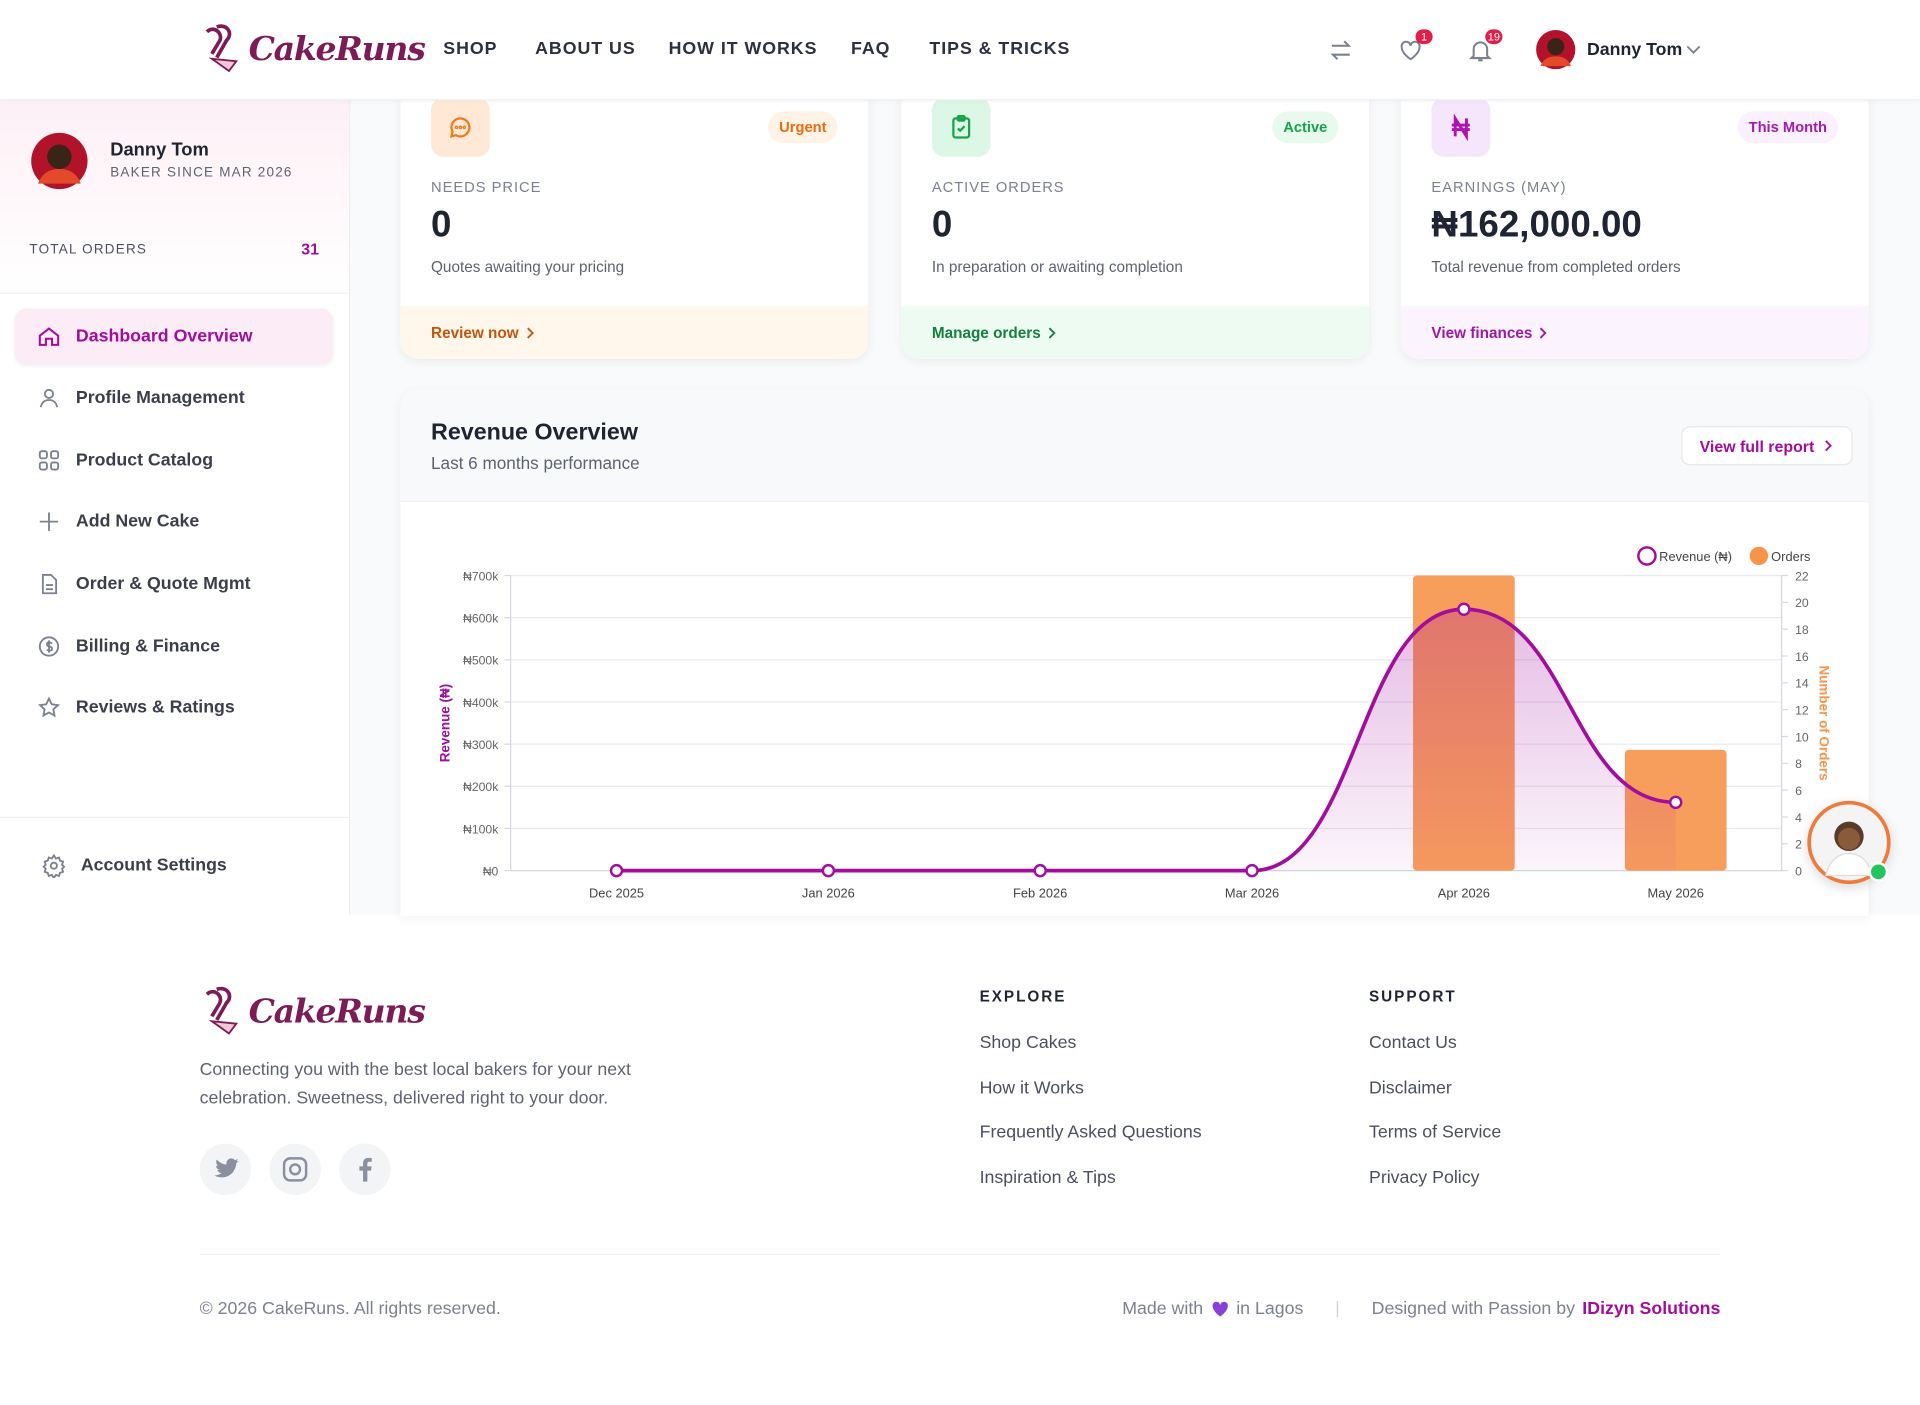 The image size is (1920, 1405). Describe the element at coordinates (481, 576) in the screenshot. I see `y-tick-label: ₦700k` at that location.